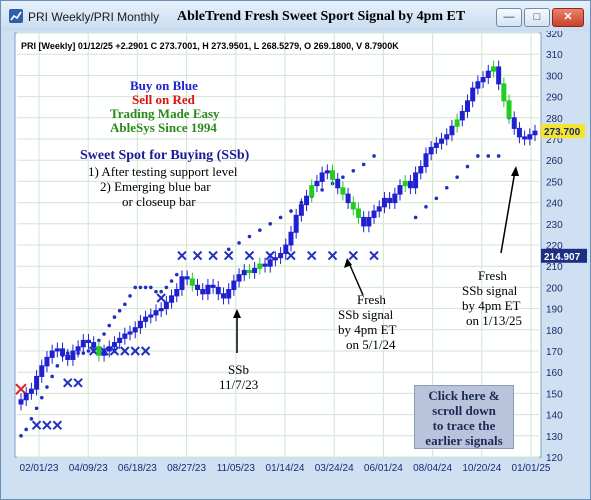 This screenshot has height=500, width=591. What do you see at coordinates (239, 384) in the screenshot?
I see `ssb-nov-date: 11/7/23` at bounding box center [239, 384].